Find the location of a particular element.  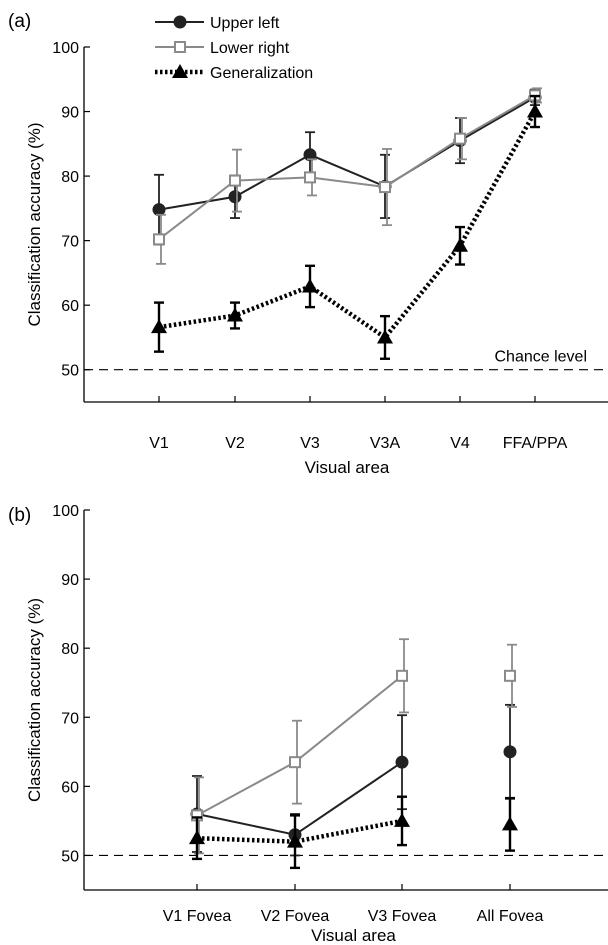

panel-label: (b) is located at coordinates (19, 515).